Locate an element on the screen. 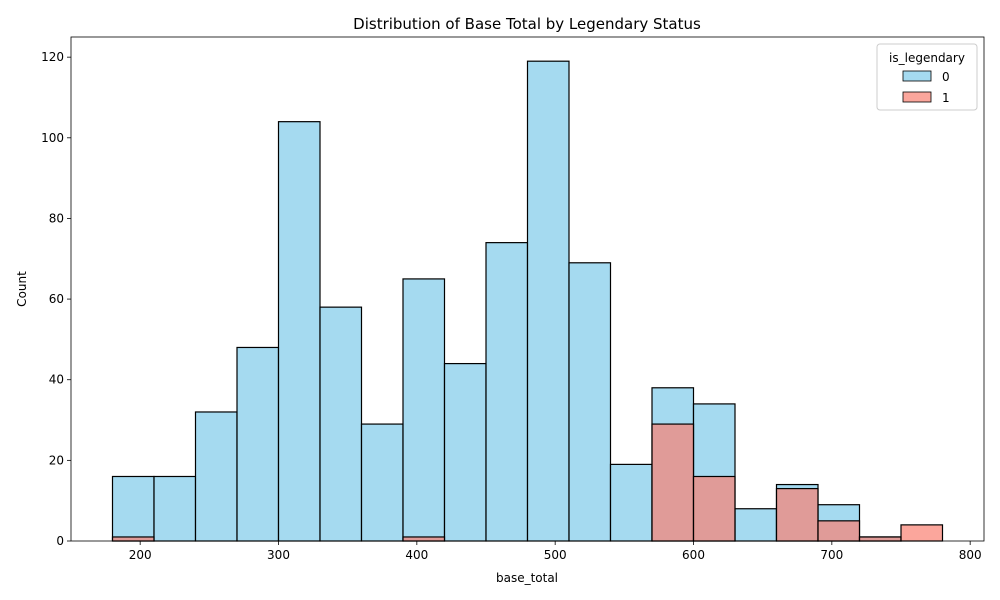 The width and height of the screenshot is (1000, 600). x-tick-label: 800 is located at coordinates (970, 555).